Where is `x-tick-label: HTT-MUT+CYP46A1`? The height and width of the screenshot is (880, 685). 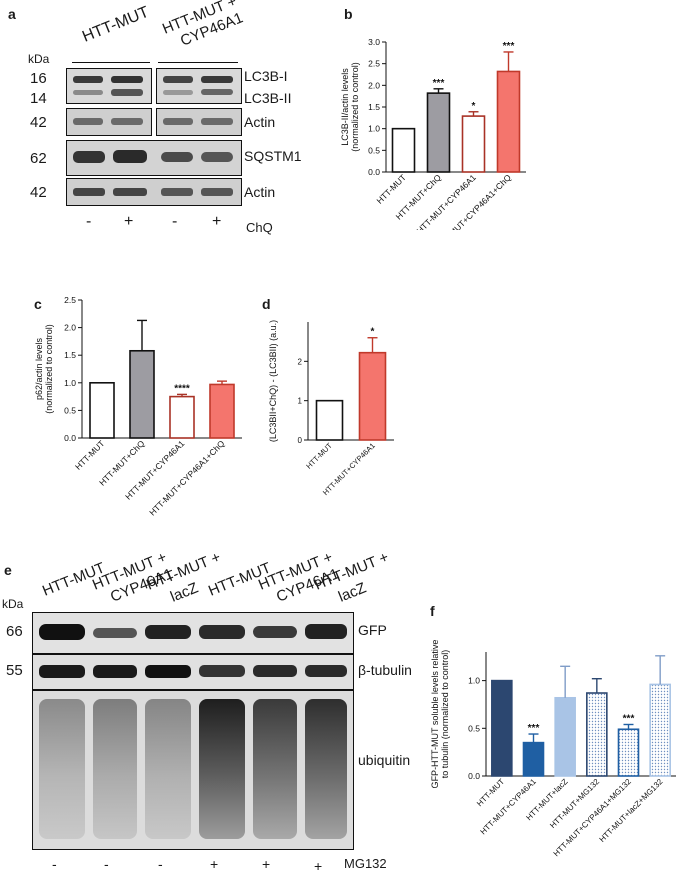 x-tick-label: HTT-MUT+CYP46A1 is located at coordinates (509, 807).